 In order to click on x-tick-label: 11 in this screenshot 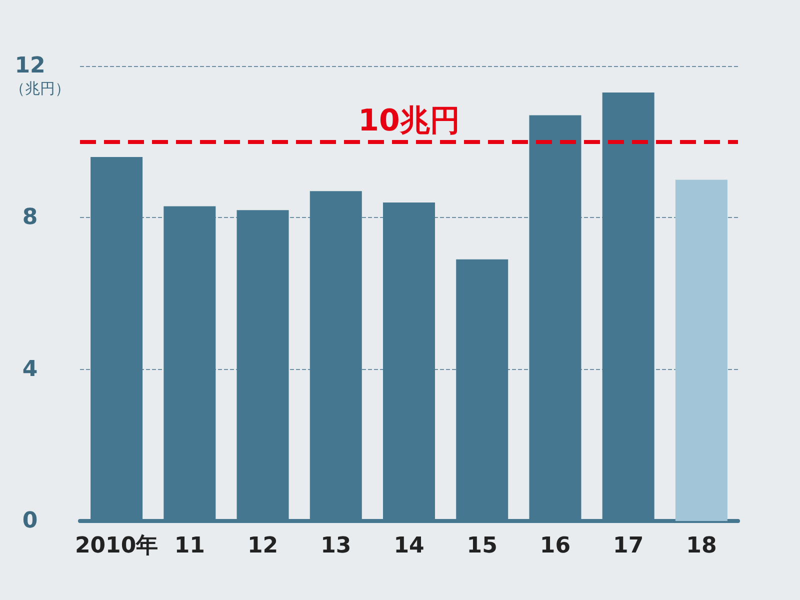, I will do `click(189, 546)`.